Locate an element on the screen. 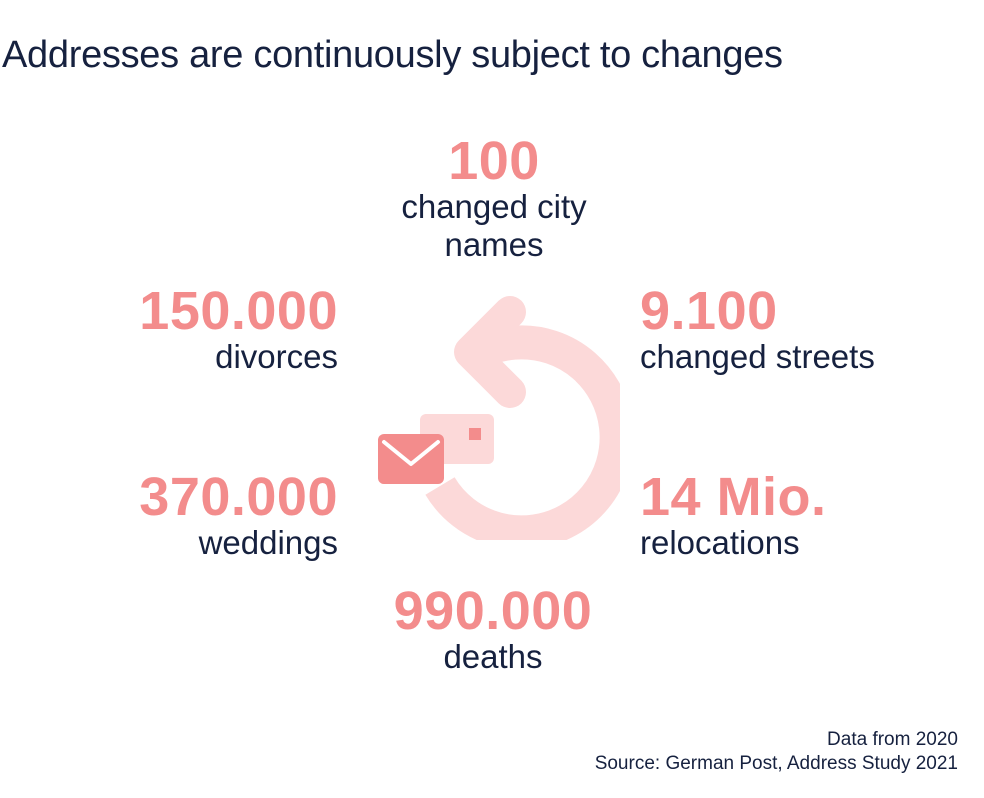 Image resolution: width=984 pixels, height=798 pixels. mail-redirect-icon is located at coordinates (502, 420).